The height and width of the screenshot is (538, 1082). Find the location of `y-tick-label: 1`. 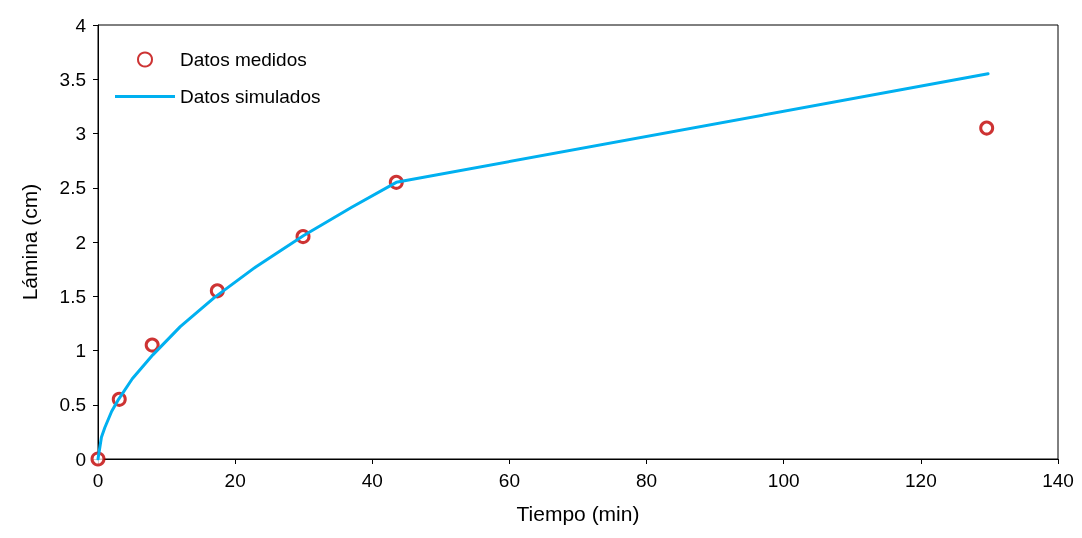

y-tick-label: 1 is located at coordinates (80, 350).